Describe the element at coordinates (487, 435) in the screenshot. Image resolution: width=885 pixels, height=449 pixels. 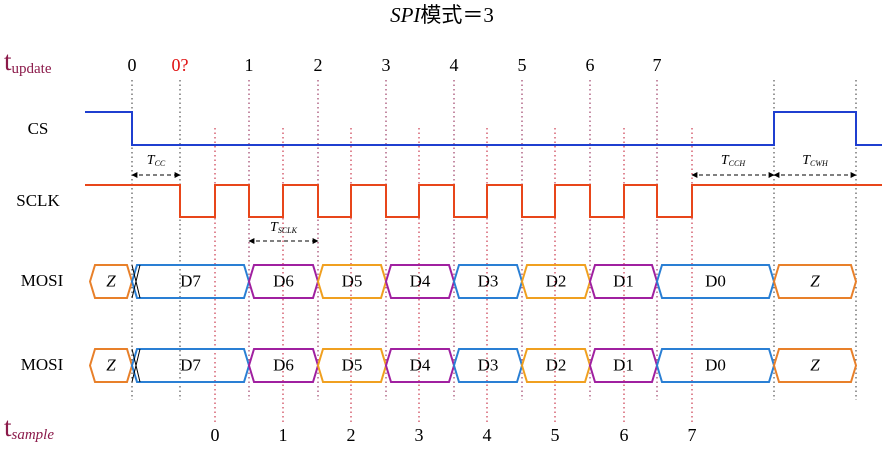
I see `sample-tick: 4` at that location.